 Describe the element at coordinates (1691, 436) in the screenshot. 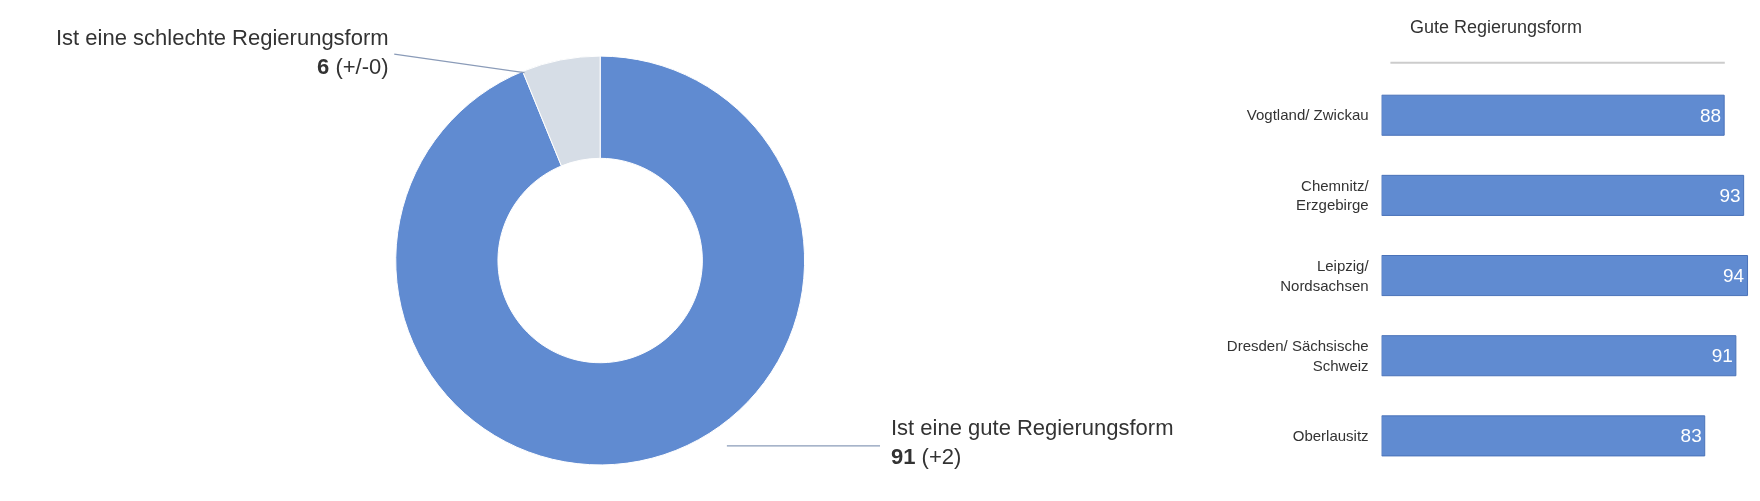

I see `data-label: 83` at that location.